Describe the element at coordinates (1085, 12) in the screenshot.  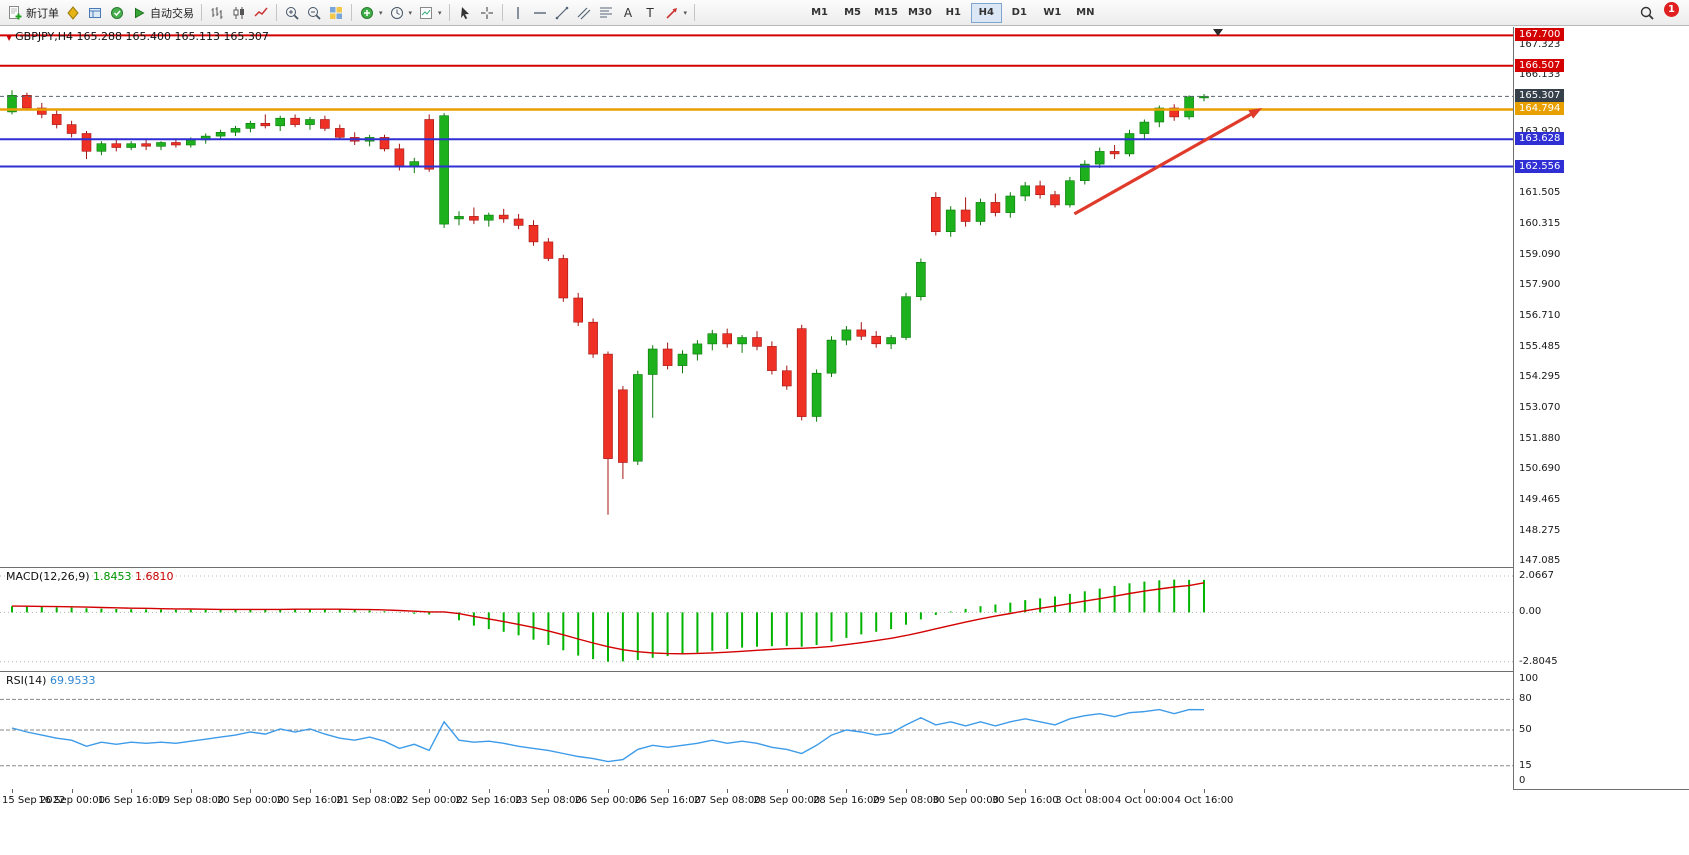
I see `timeframe-mn: MN` at that location.